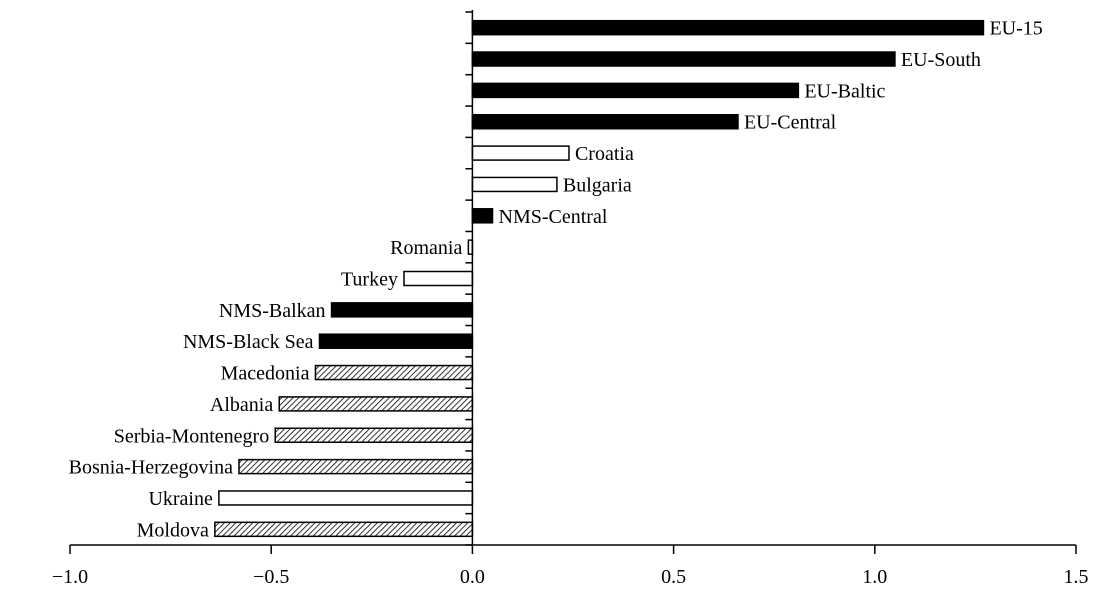 This screenshot has width=1100, height=600. I want to click on category-label: EU-South, so click(941, 60).